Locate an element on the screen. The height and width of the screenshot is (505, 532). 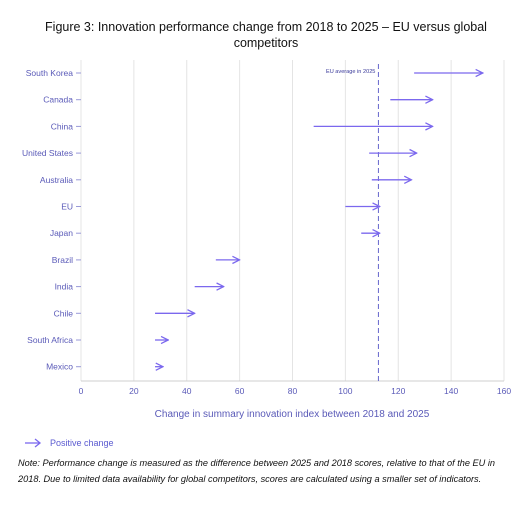
x-tick-label: 120 is located at coordinates (398, 391).